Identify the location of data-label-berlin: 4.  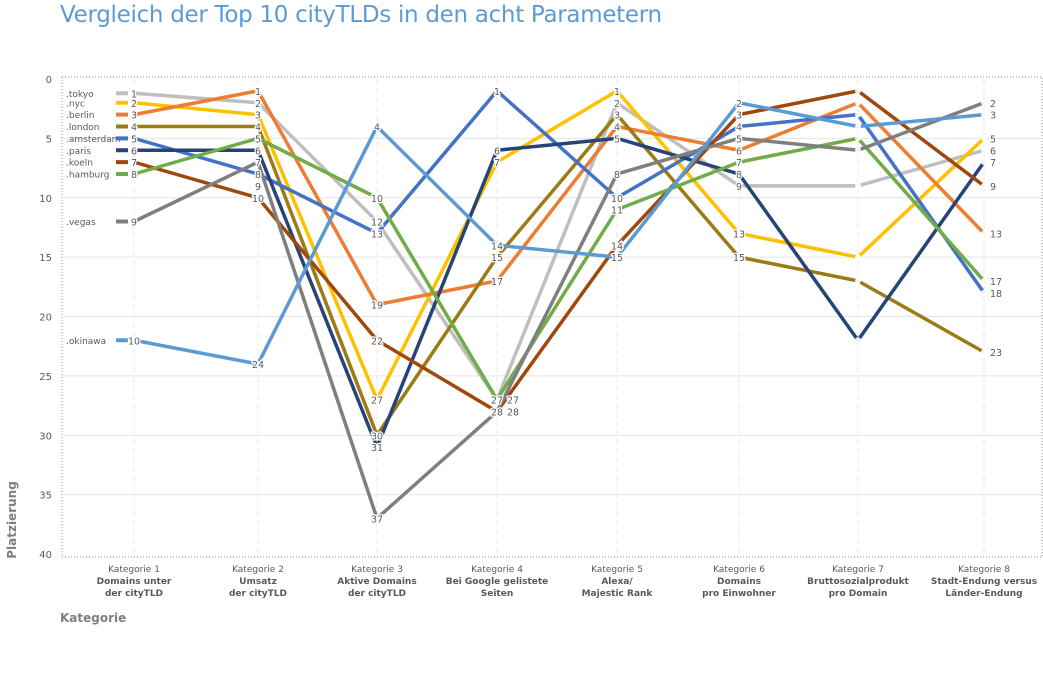
(617, 128).